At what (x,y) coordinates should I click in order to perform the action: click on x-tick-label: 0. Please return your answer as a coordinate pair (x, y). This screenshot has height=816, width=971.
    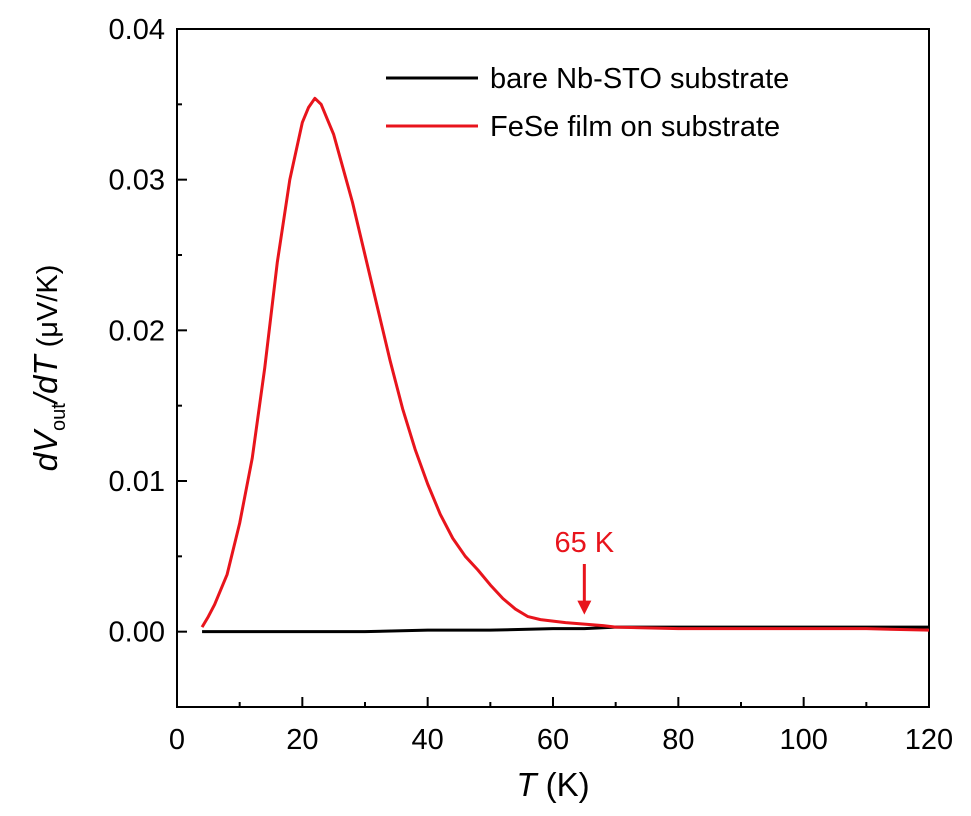
    Looking at the image, I should click on (177, 740).